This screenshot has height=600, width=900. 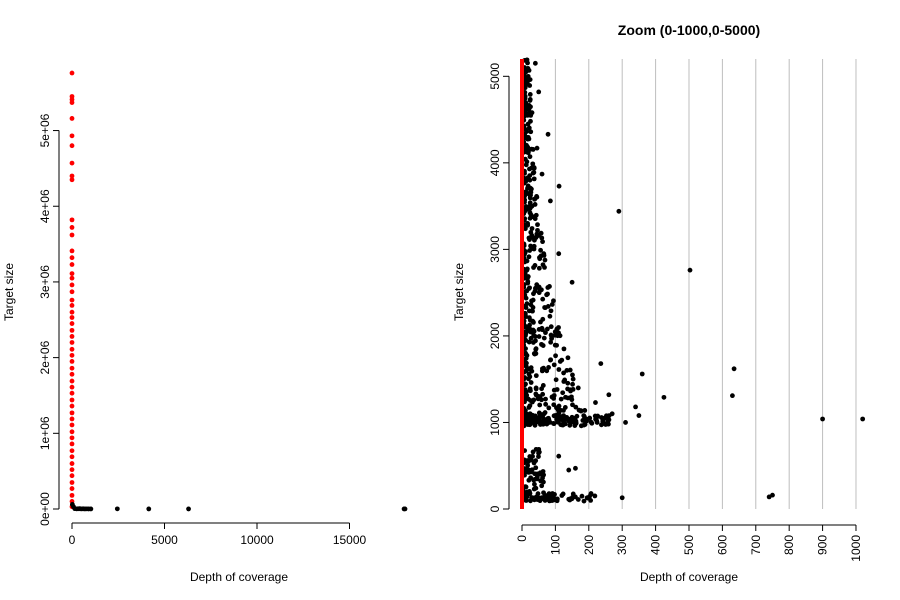 I want to click on x-tick-label: 0, so click(x=522, y=538).